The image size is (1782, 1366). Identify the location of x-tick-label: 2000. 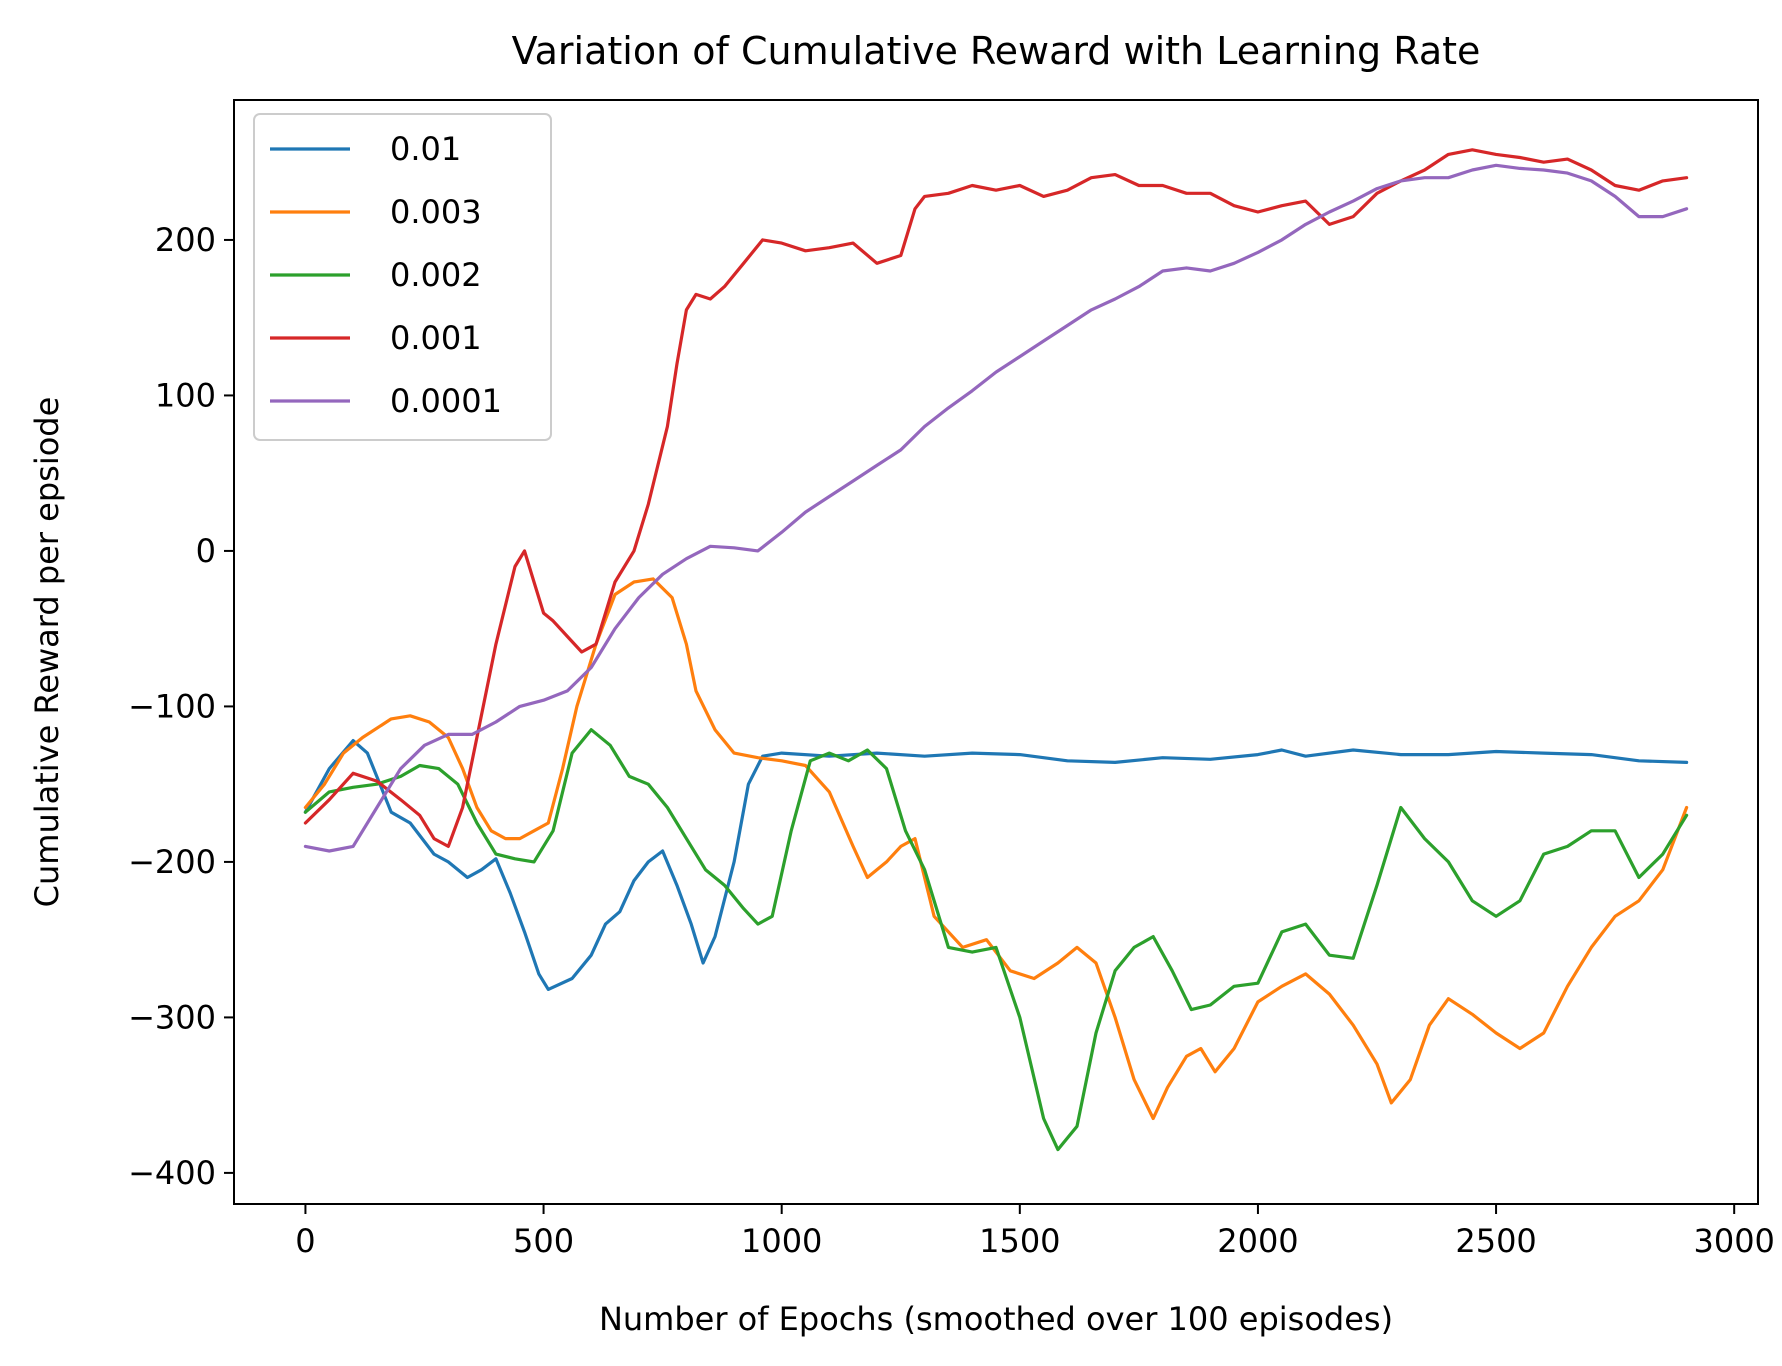
(1257, 1241).